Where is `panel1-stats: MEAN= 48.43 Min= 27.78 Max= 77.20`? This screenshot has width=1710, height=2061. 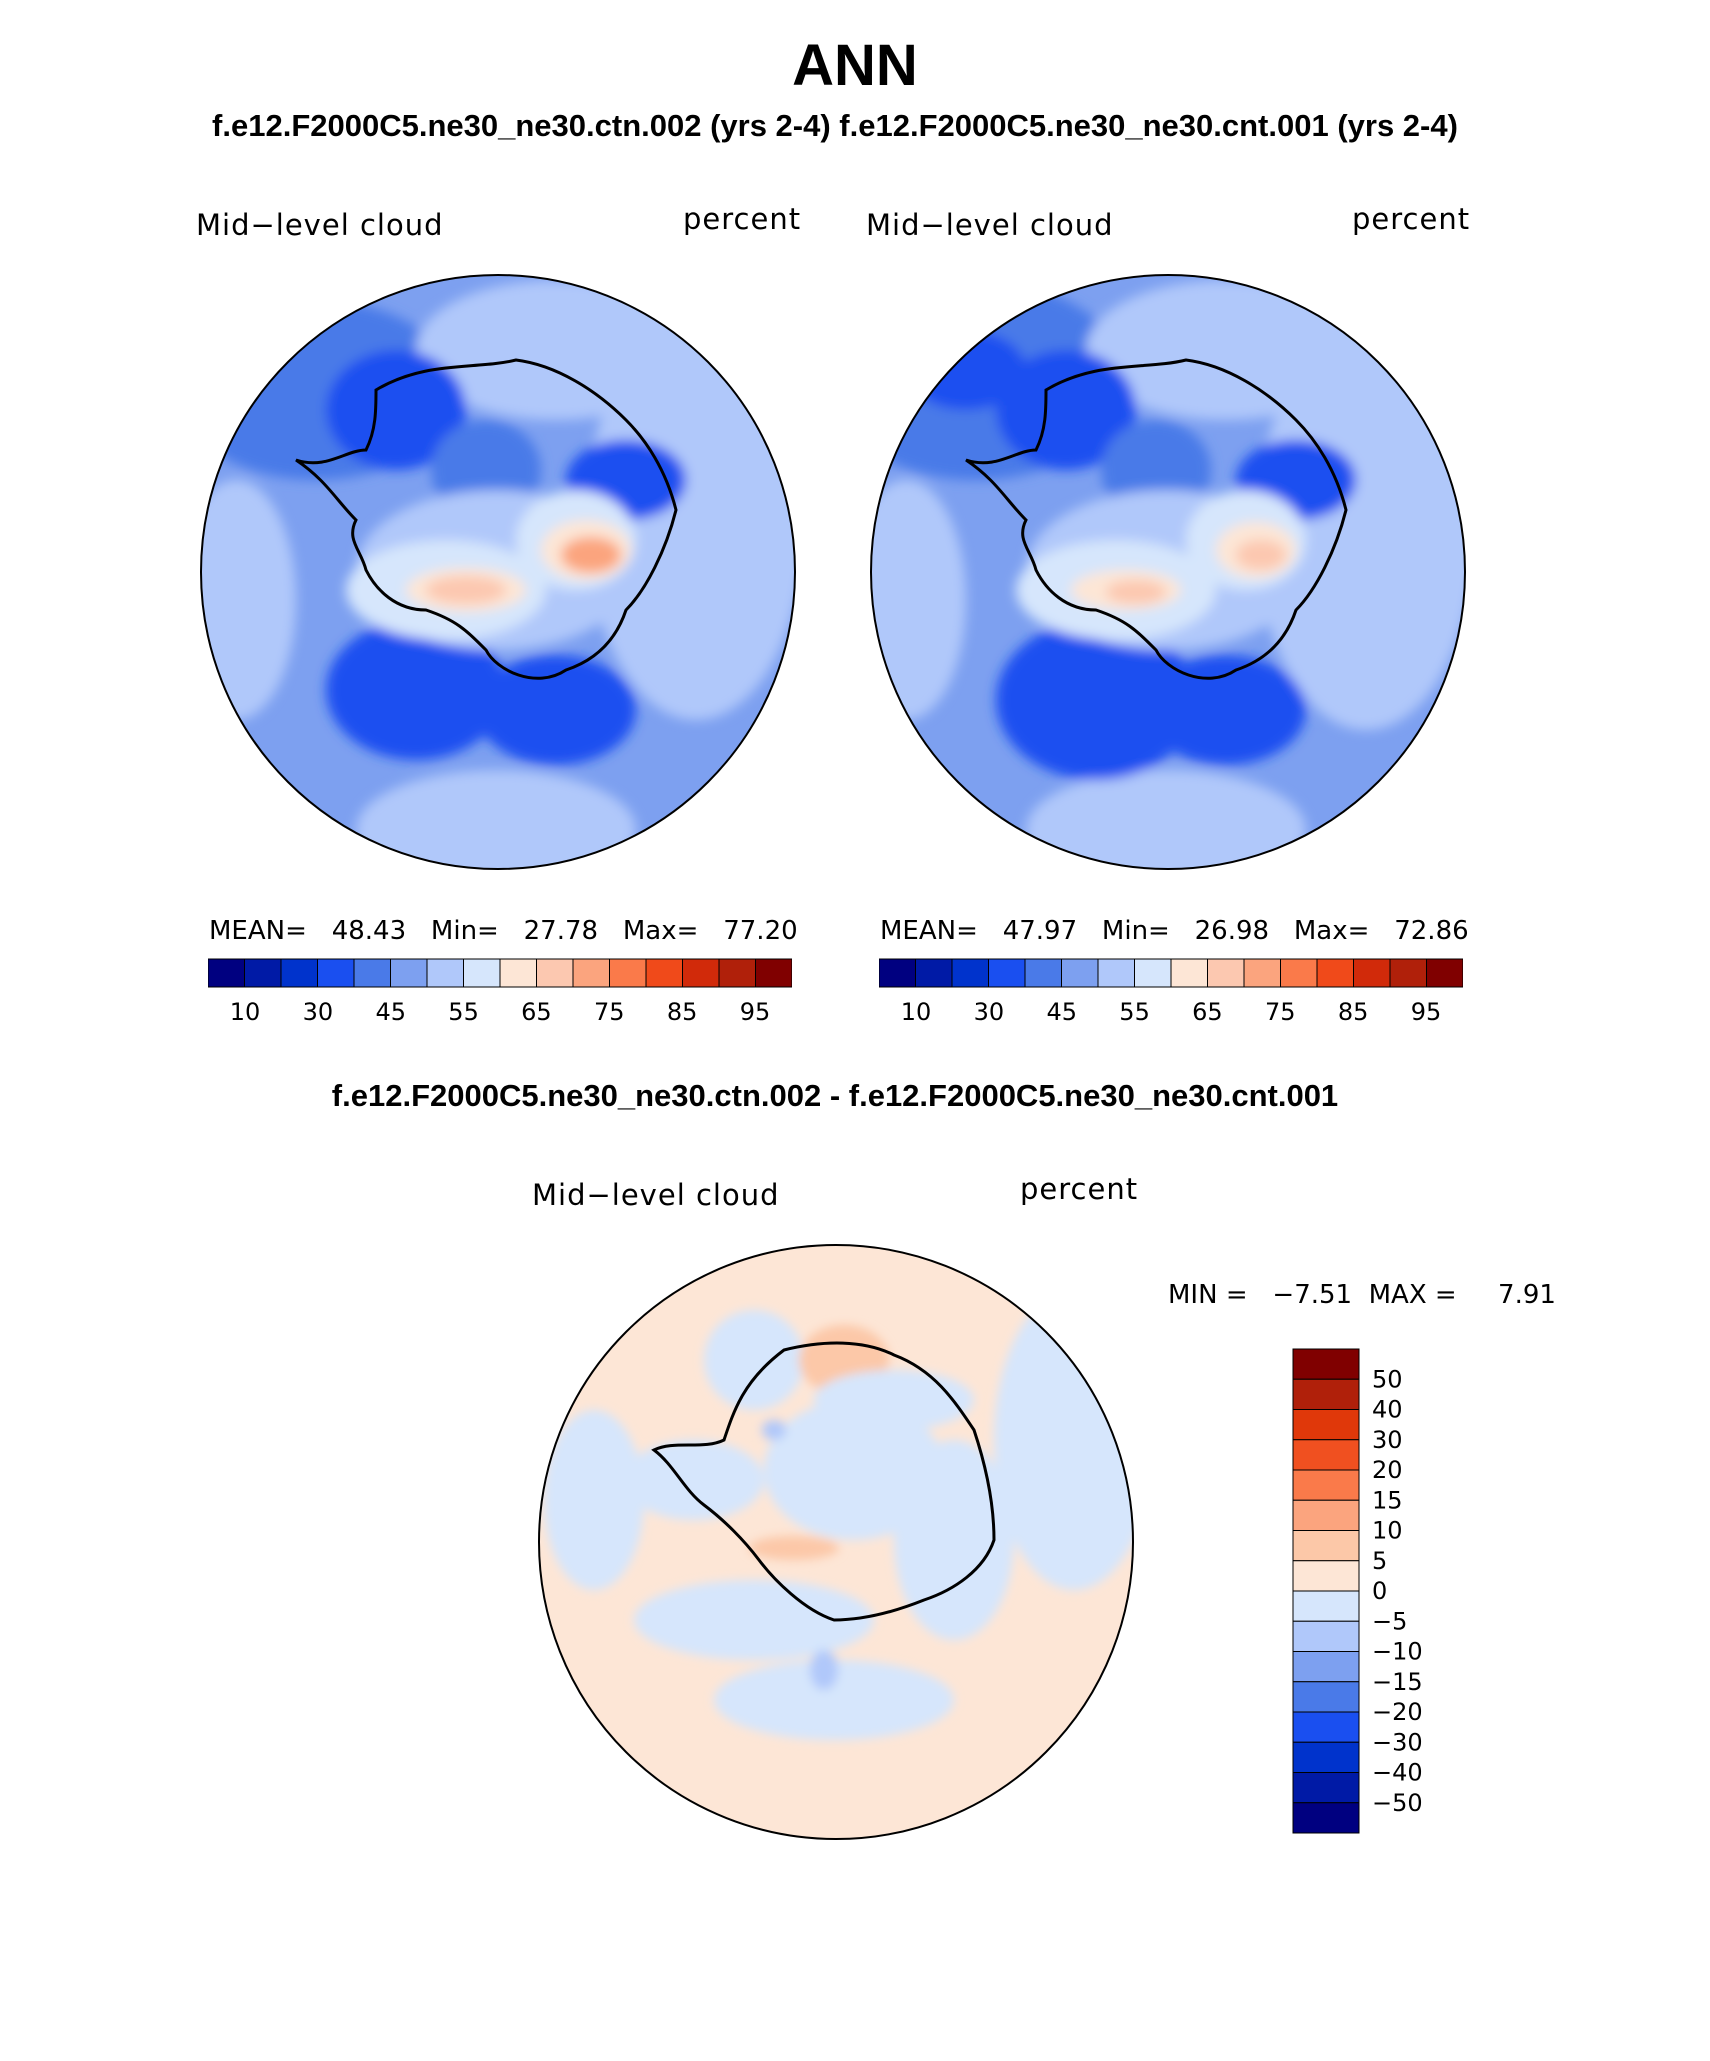 panel1-stats: MEAN= 48.43 Min= 27.78 Max= 77.20 is located at coordinates (503, 931).